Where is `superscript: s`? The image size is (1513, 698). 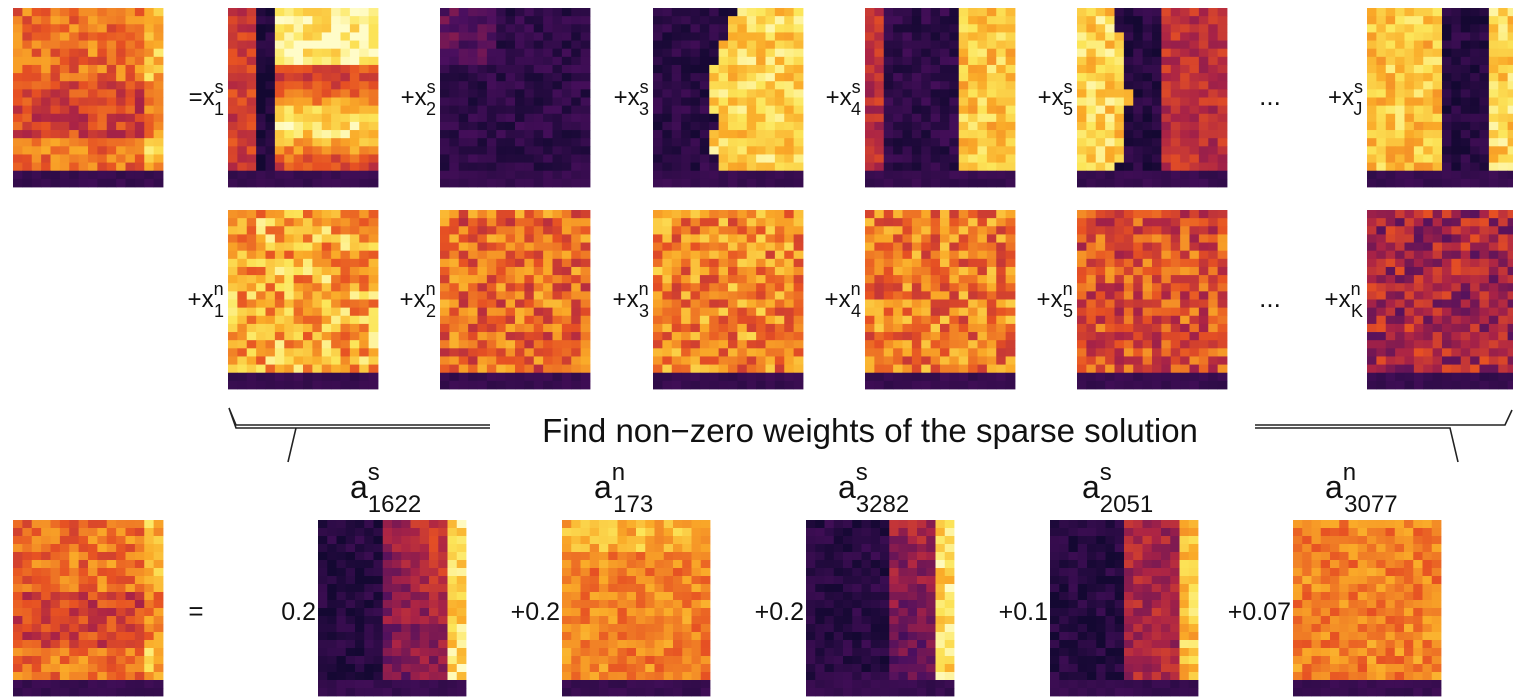
superscript: s is located at coordinates (219, 87).